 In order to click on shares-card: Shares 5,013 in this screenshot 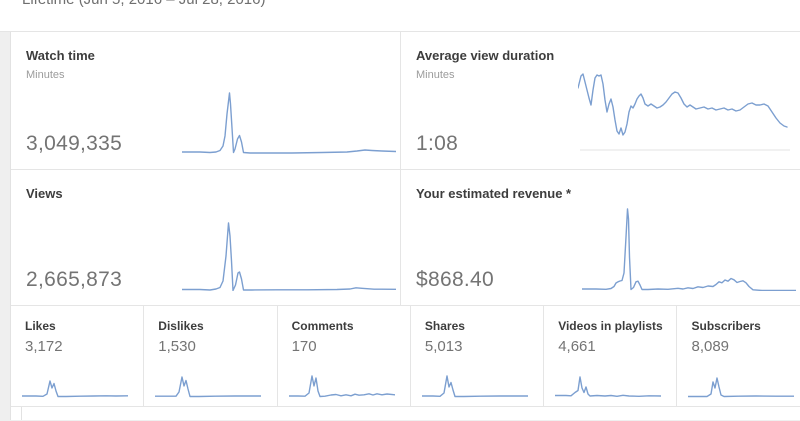, I will do `click(478, 356)`.